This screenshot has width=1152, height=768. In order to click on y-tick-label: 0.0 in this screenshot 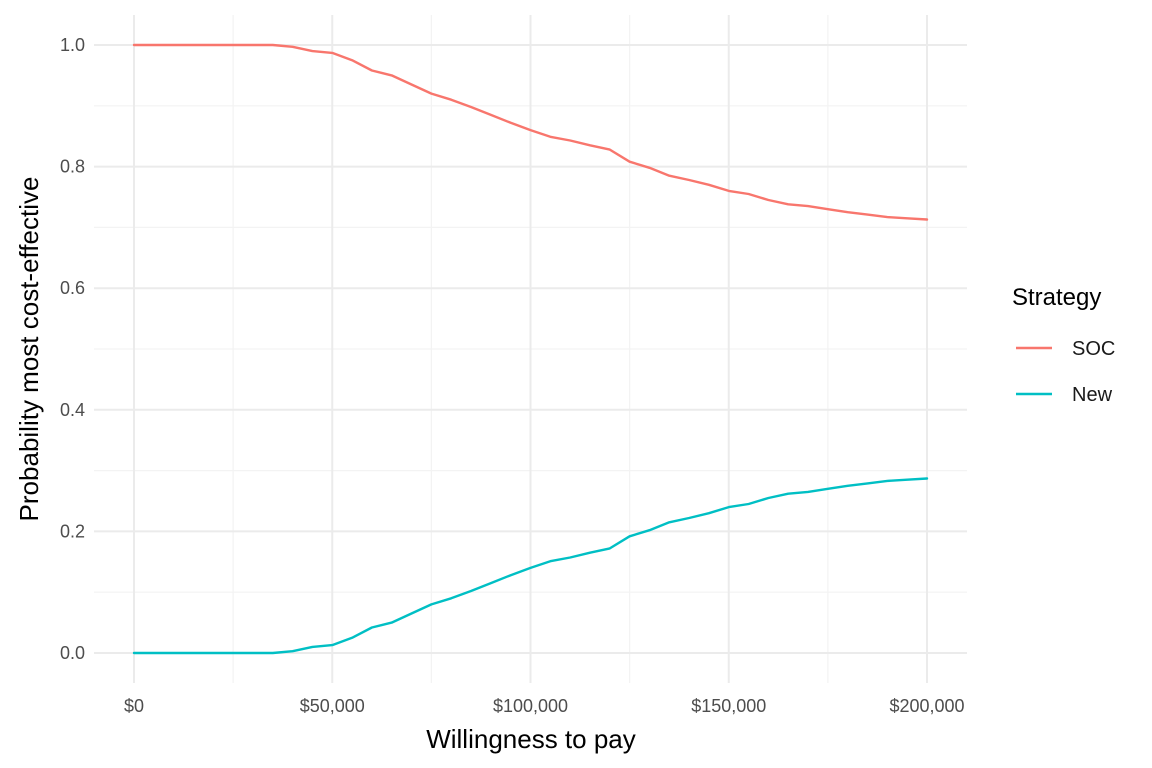, I will do `click(72, 653)`.